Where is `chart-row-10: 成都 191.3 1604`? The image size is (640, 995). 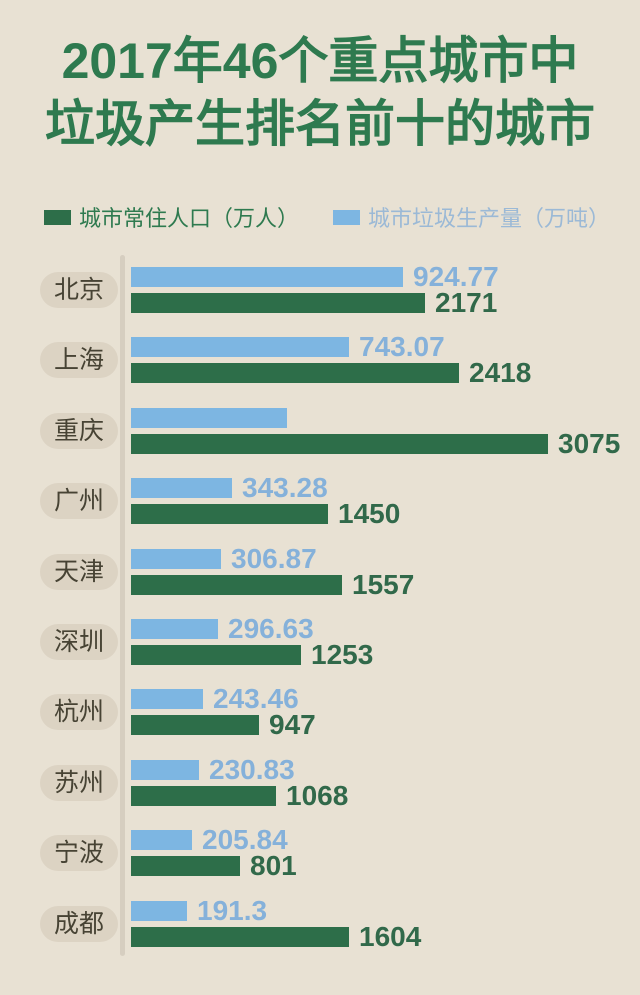
chart-row-10: 成都 191.3 1604 is located at coordinates (320, 932).